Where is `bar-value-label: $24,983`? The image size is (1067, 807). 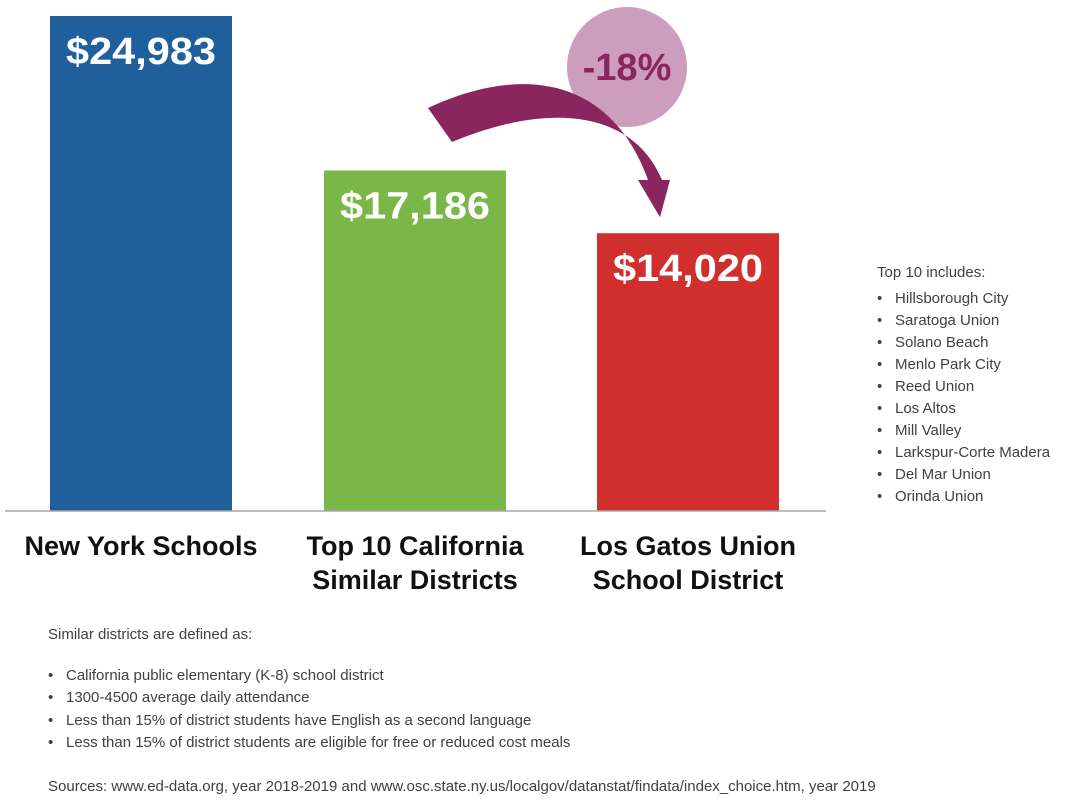 bar-value-label: $24,983 is located at coordinates (141, 52).